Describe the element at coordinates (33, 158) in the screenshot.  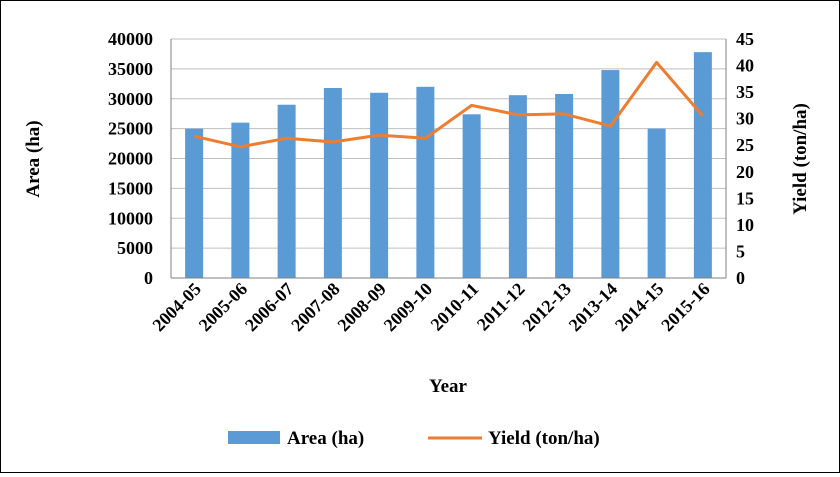
I see `y-axis-title: Area (ha)` at that location.